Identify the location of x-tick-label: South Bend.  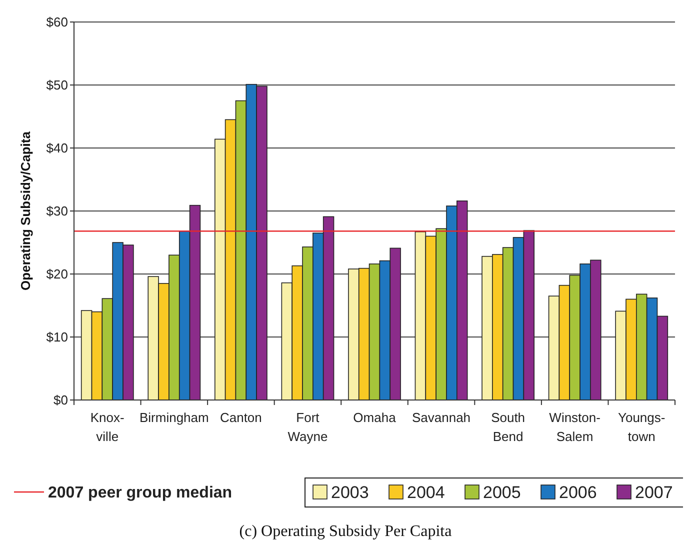
(508, 427).